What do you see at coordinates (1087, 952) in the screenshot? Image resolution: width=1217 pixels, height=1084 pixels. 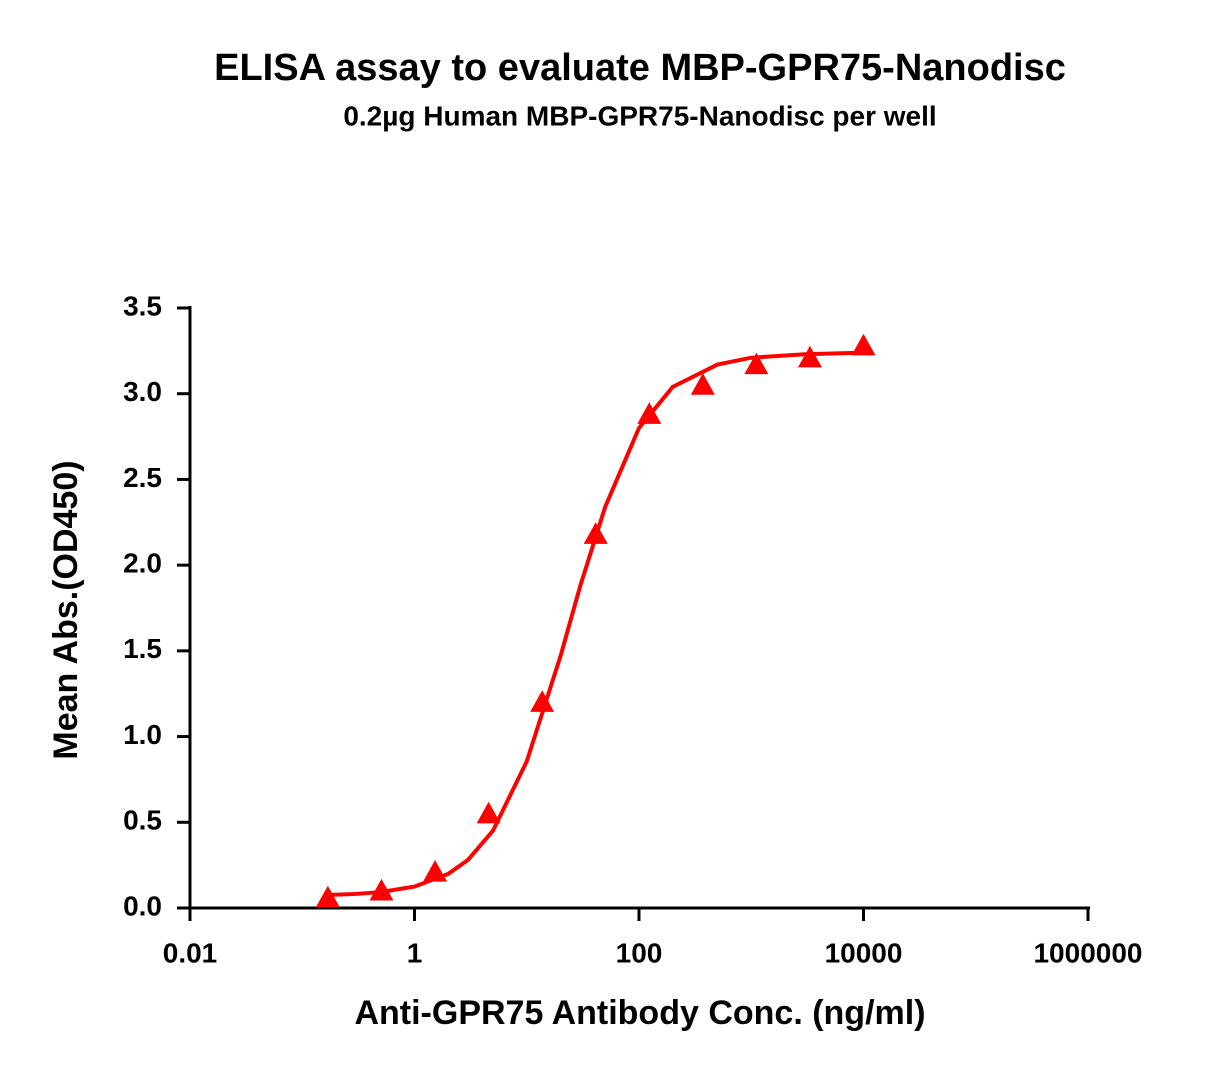 I see `x-tick-label: 1000000` at bounding box center [1087, 952].